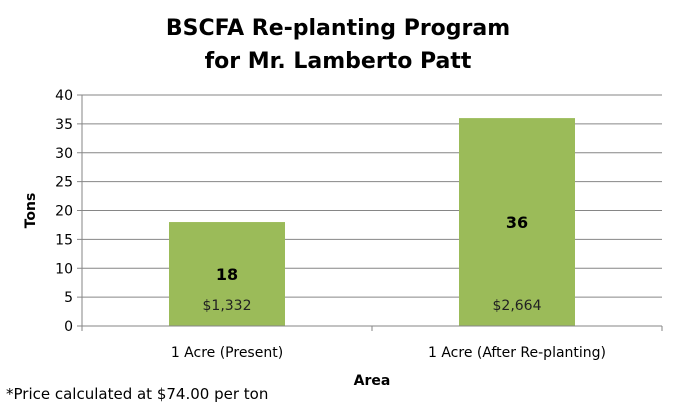 The width and height of the screenshot is (676, 410). Describe the element at coordinates (372, 381) in the screenshot. I see `x-axis-title: Area` at that location.